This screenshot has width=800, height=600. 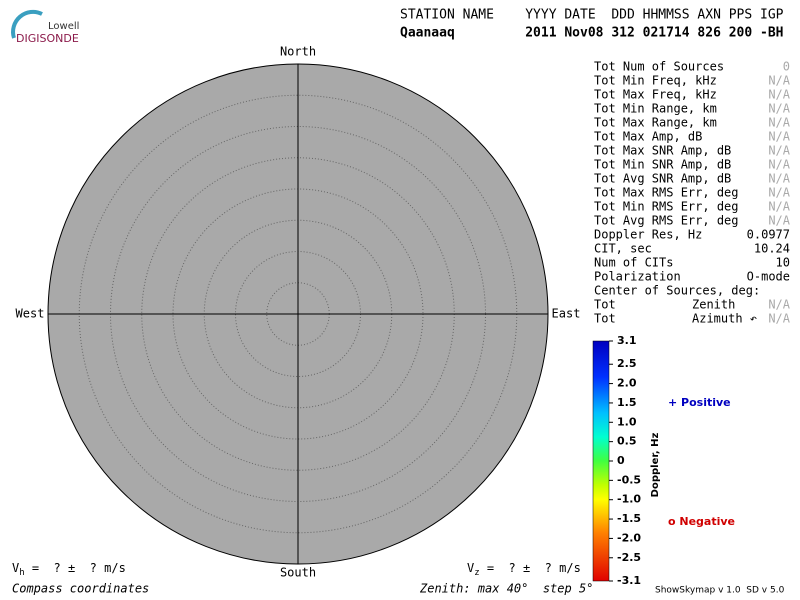 What do you see at coordinates (699, 402) in the screenshot?
I see `legend-positive: + Positive` at bounding box center [699, 402].